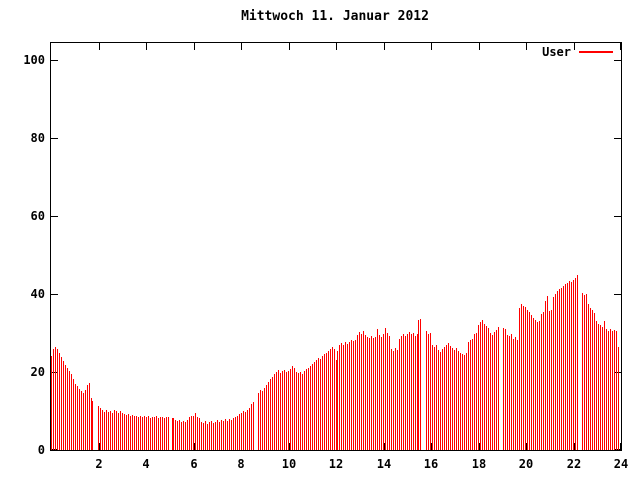  Describe the element at coordinates (621, 464) in the screenshot. I see `x-tick-label: 24` at that location.